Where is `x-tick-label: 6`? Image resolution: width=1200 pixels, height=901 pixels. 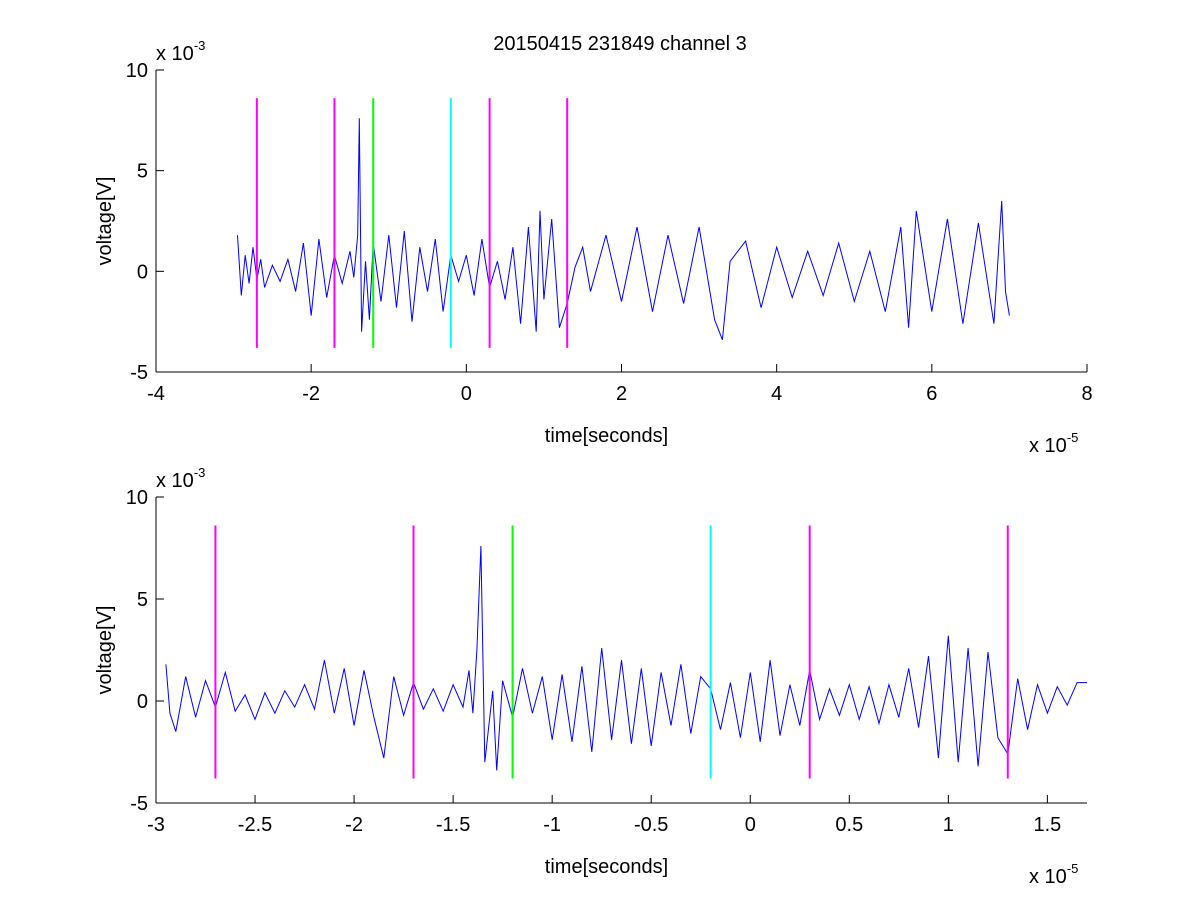
x-tick-label: 6 is located at coordinates (931, 394).